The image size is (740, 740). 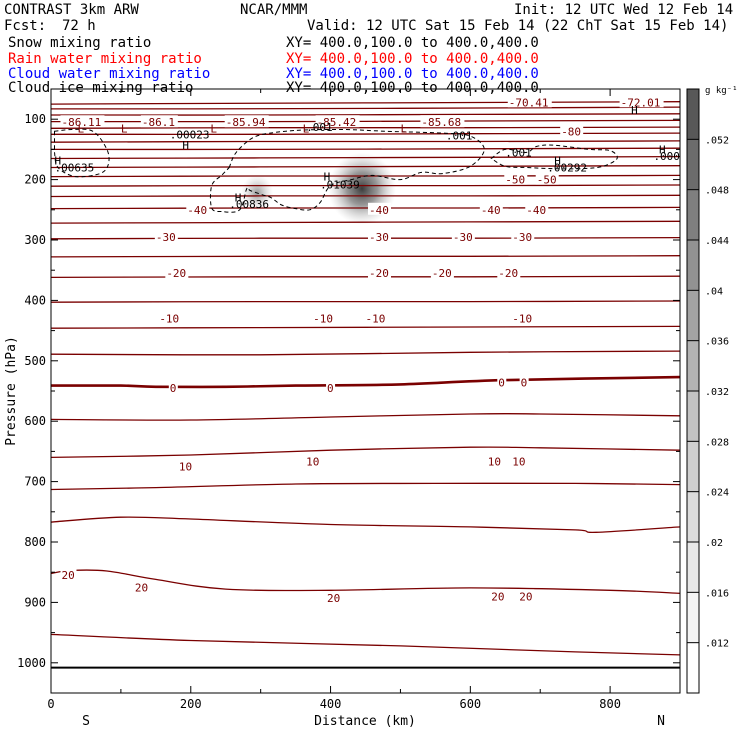 I want to click on forecast-label: Fcst:, so click(x=25, y=26).